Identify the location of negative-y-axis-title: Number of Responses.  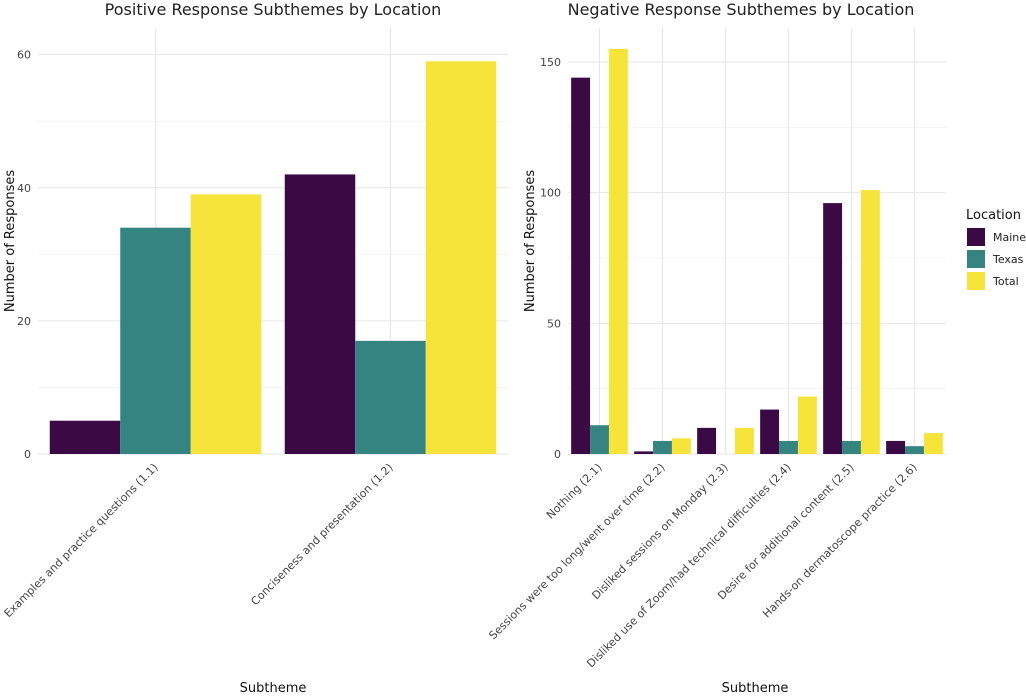
(530, 241).